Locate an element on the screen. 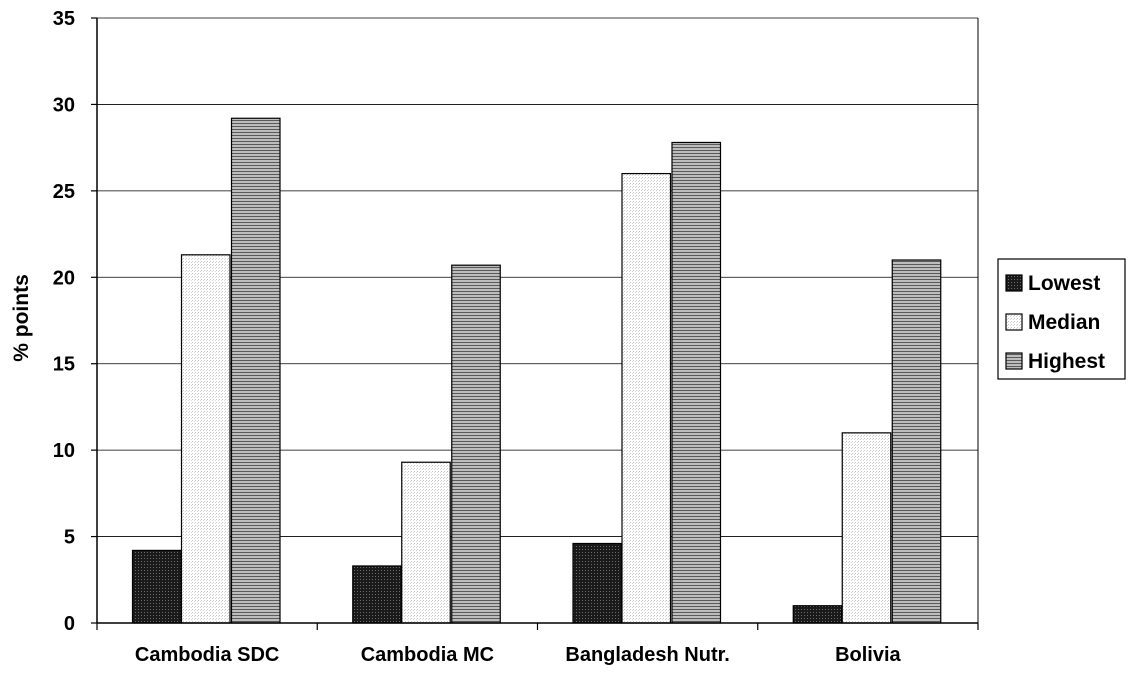 The height and width of the screenshot is (675, 1130). y-tick-label: 15 is located at coordinates (64, 365).